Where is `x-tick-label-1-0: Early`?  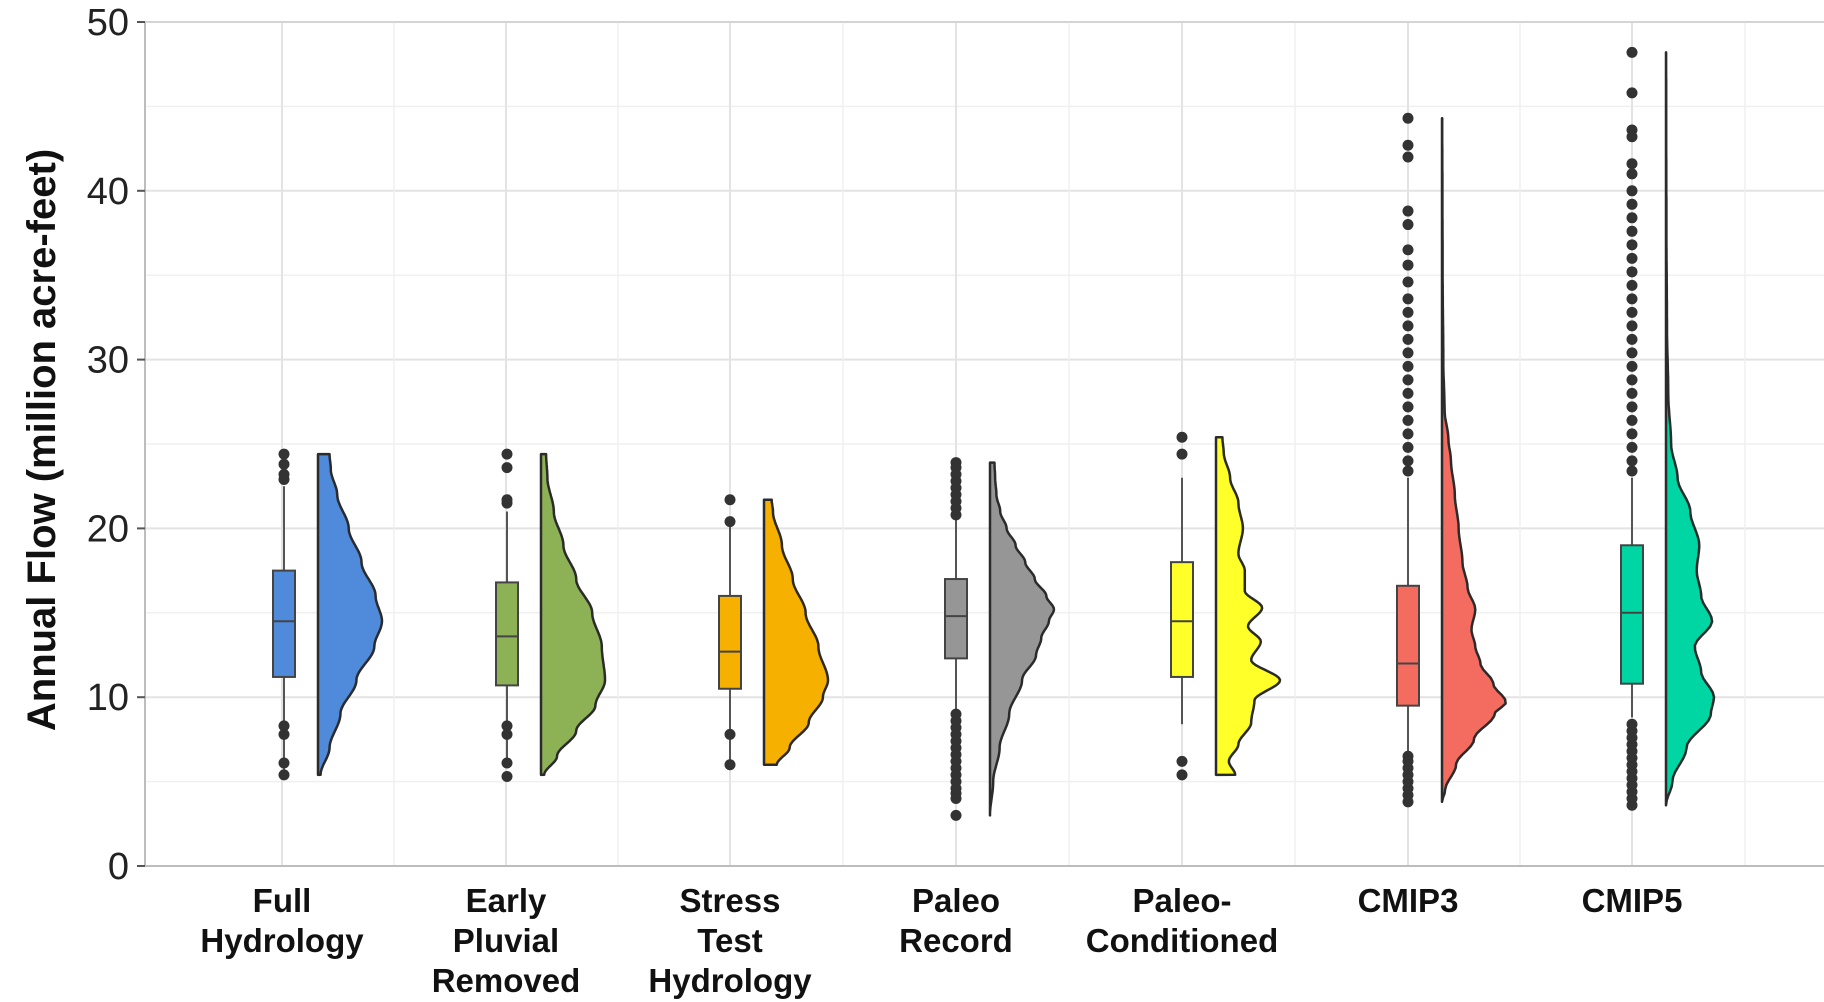
x-tick-label-1-0: Early is located at coordinates (506, 900).